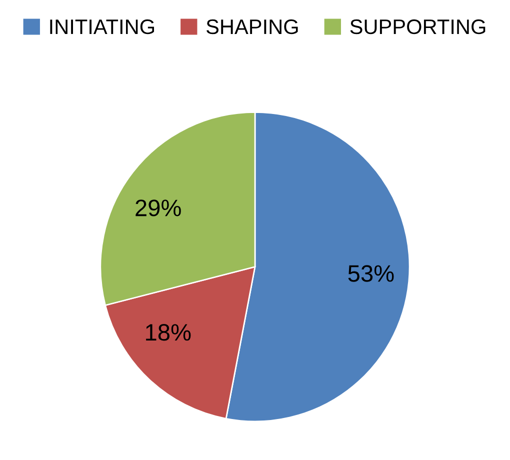 This screenshot has width=510, height=460. What do you see at coordinates (418, 26) in the screenshot?
I see `legend-label: SUPPORTING` at bounding box center [418, 26].